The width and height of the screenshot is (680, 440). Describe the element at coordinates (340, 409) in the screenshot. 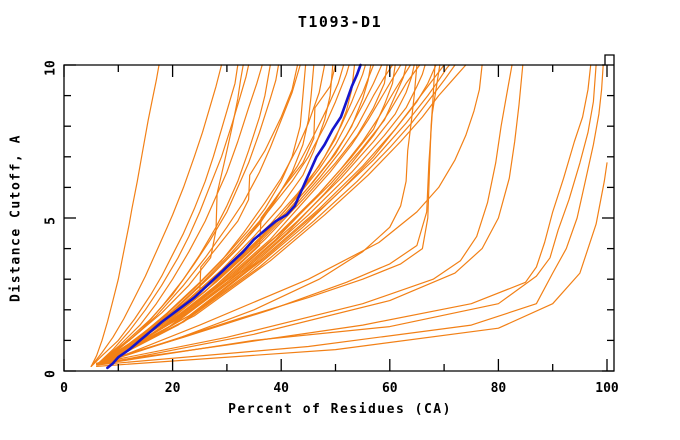

I see `x-axis-title: Percent of Residues (CA)` at that location.